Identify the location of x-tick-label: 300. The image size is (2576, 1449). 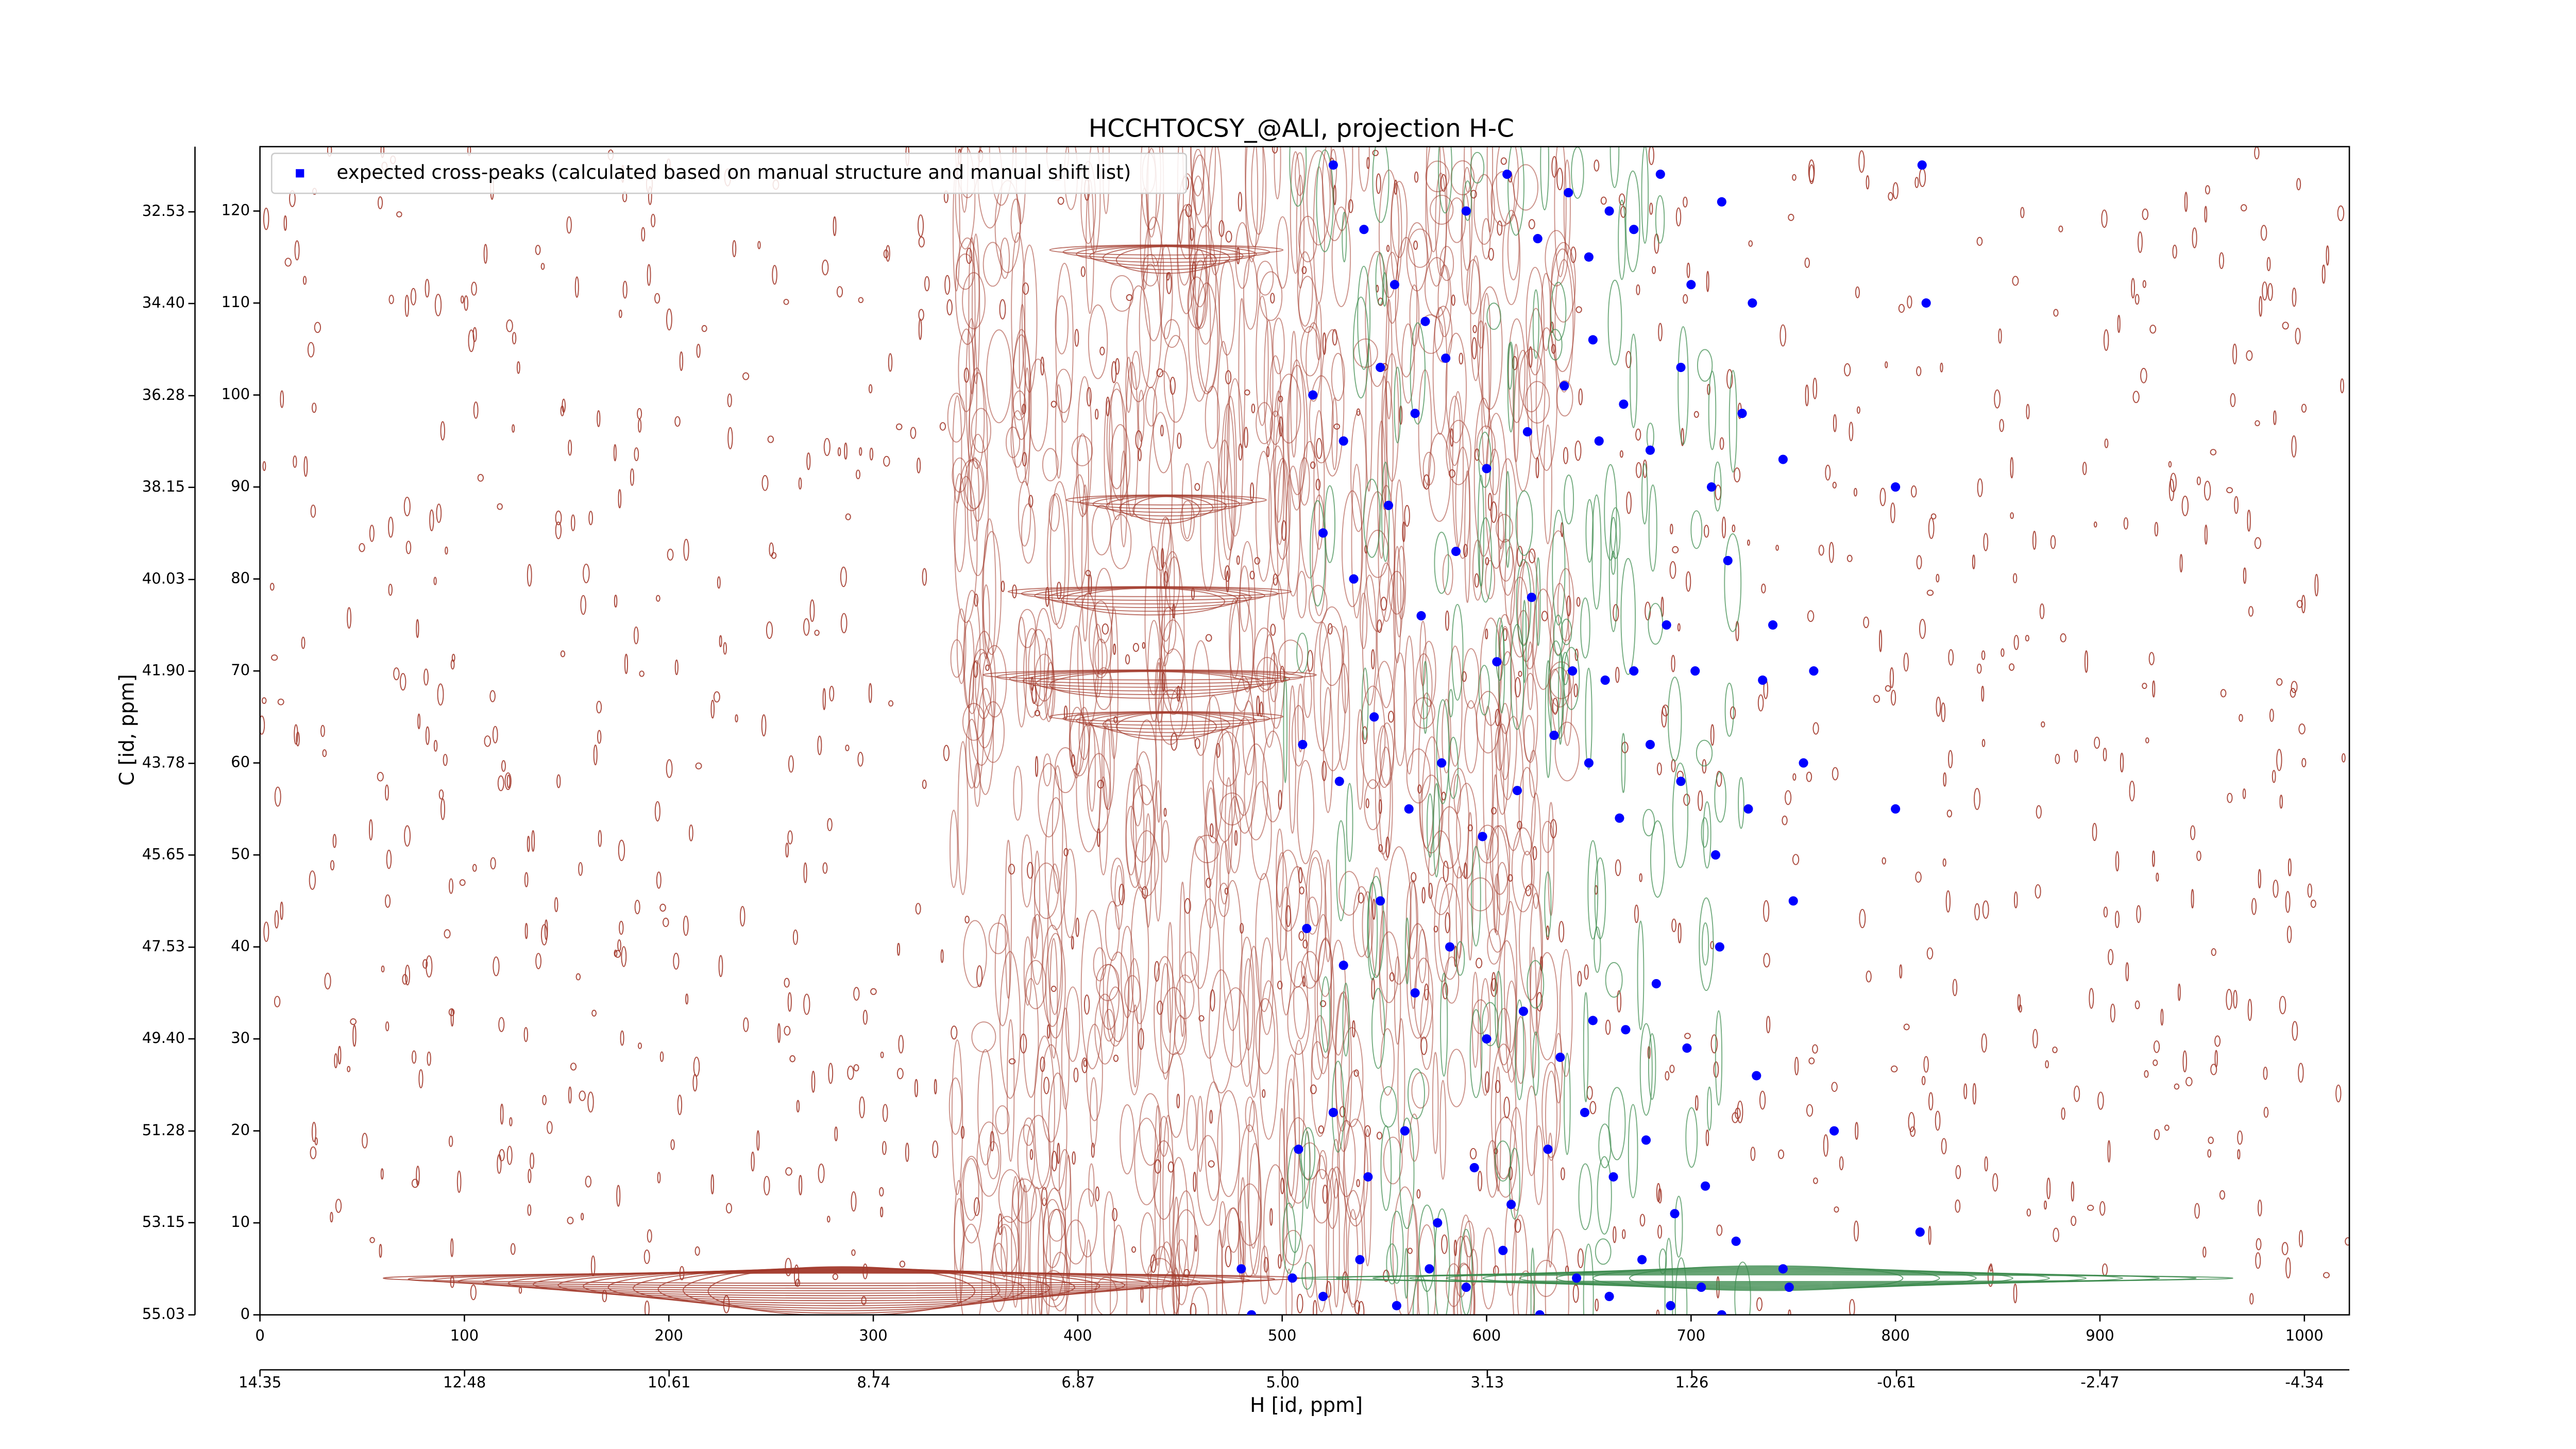
(873, 1335).